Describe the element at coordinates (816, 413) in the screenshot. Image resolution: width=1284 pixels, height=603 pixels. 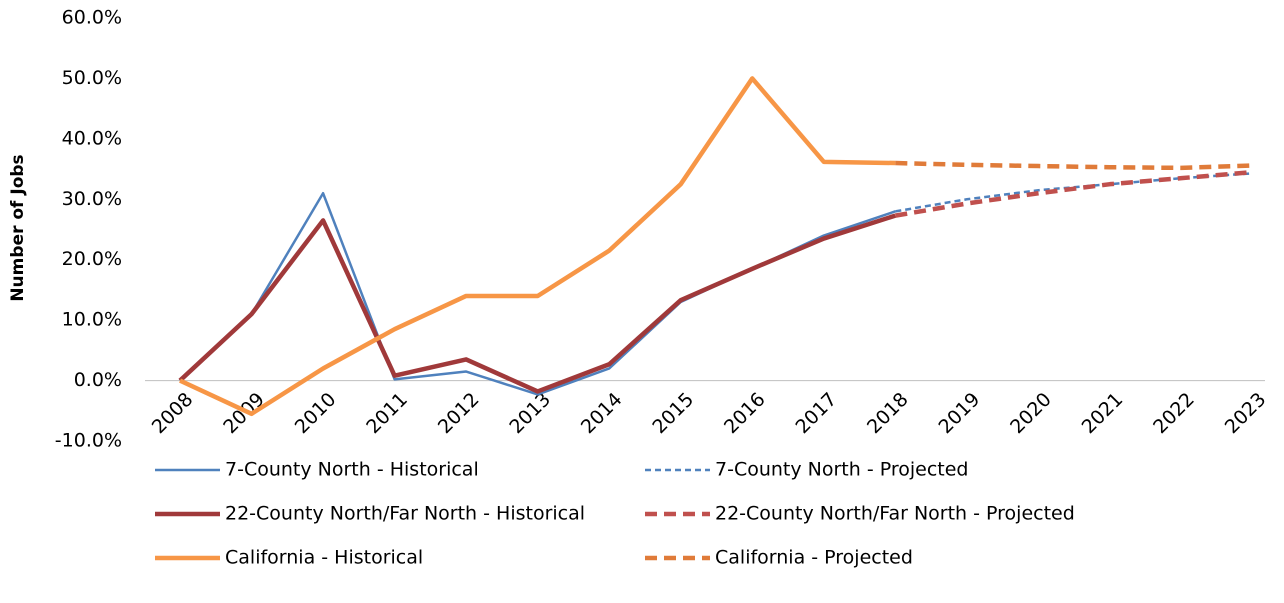
I see `x-tick-label: 2017` at that location.